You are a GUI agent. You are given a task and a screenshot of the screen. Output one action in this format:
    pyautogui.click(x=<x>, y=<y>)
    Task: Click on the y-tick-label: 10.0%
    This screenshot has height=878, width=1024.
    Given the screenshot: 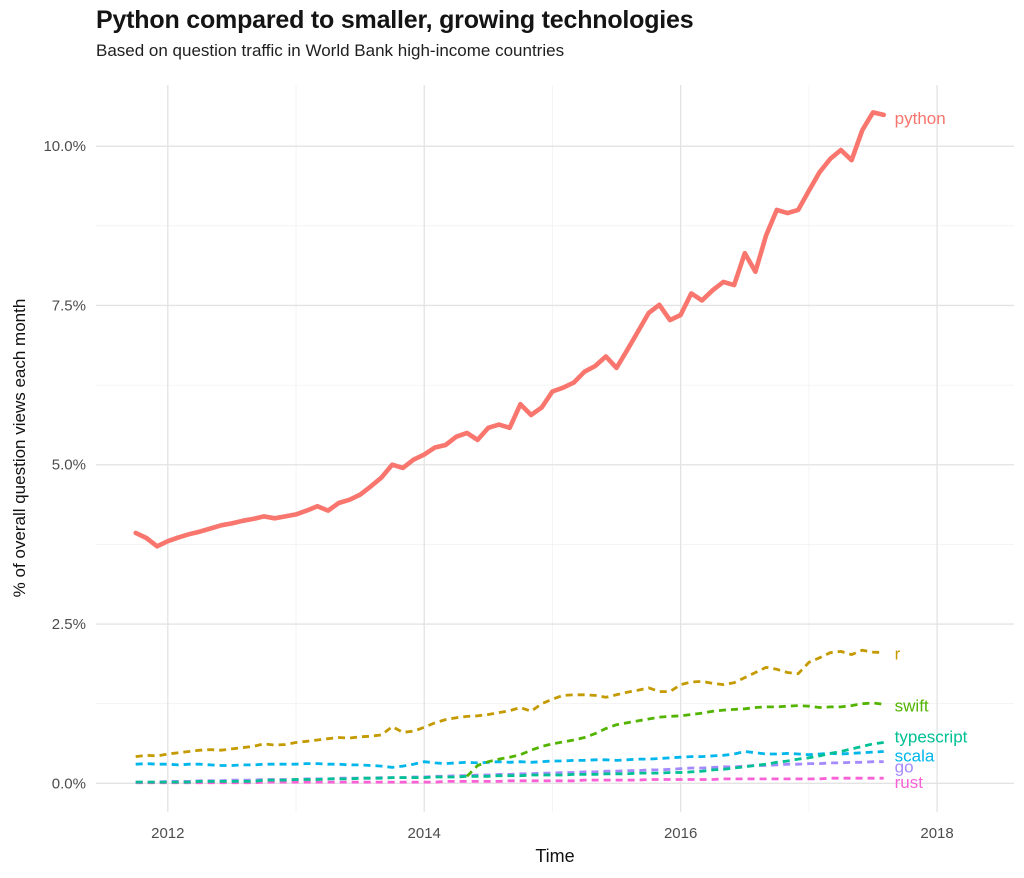 What is the action you would take?
    pyautogui.click(x=64, y=146)
    